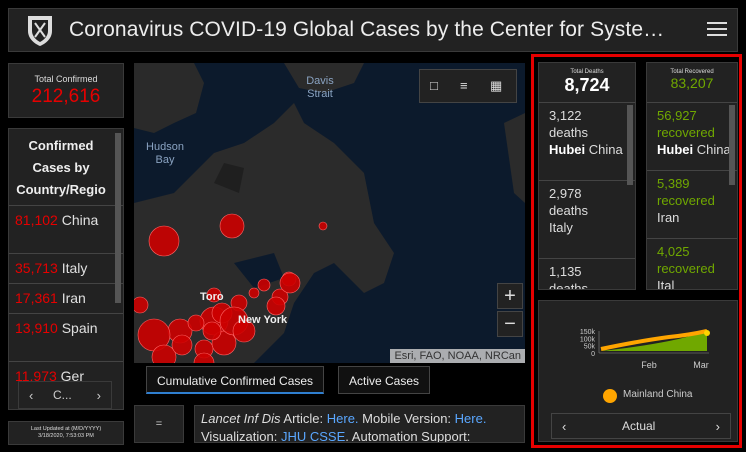 The image size is (746, 452). What do you see at coordinates (593, 354) in the screenshot?
I see `y-tick-label: 0` at bounding box center [593, 354].